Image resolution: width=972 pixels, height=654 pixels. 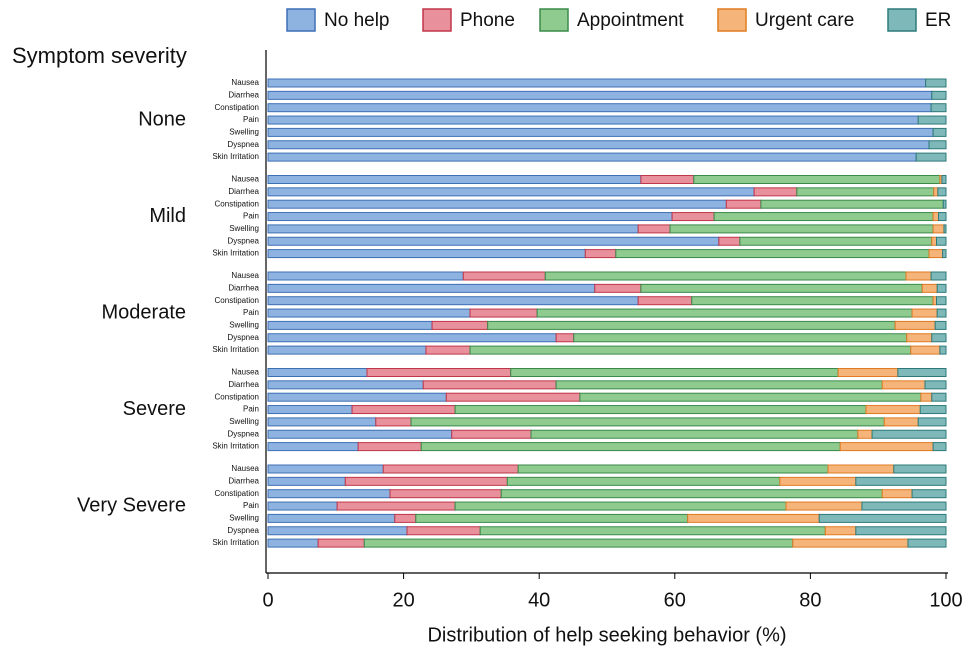 I want to click on x-tick-label: 60, so click(x=675, y=600).